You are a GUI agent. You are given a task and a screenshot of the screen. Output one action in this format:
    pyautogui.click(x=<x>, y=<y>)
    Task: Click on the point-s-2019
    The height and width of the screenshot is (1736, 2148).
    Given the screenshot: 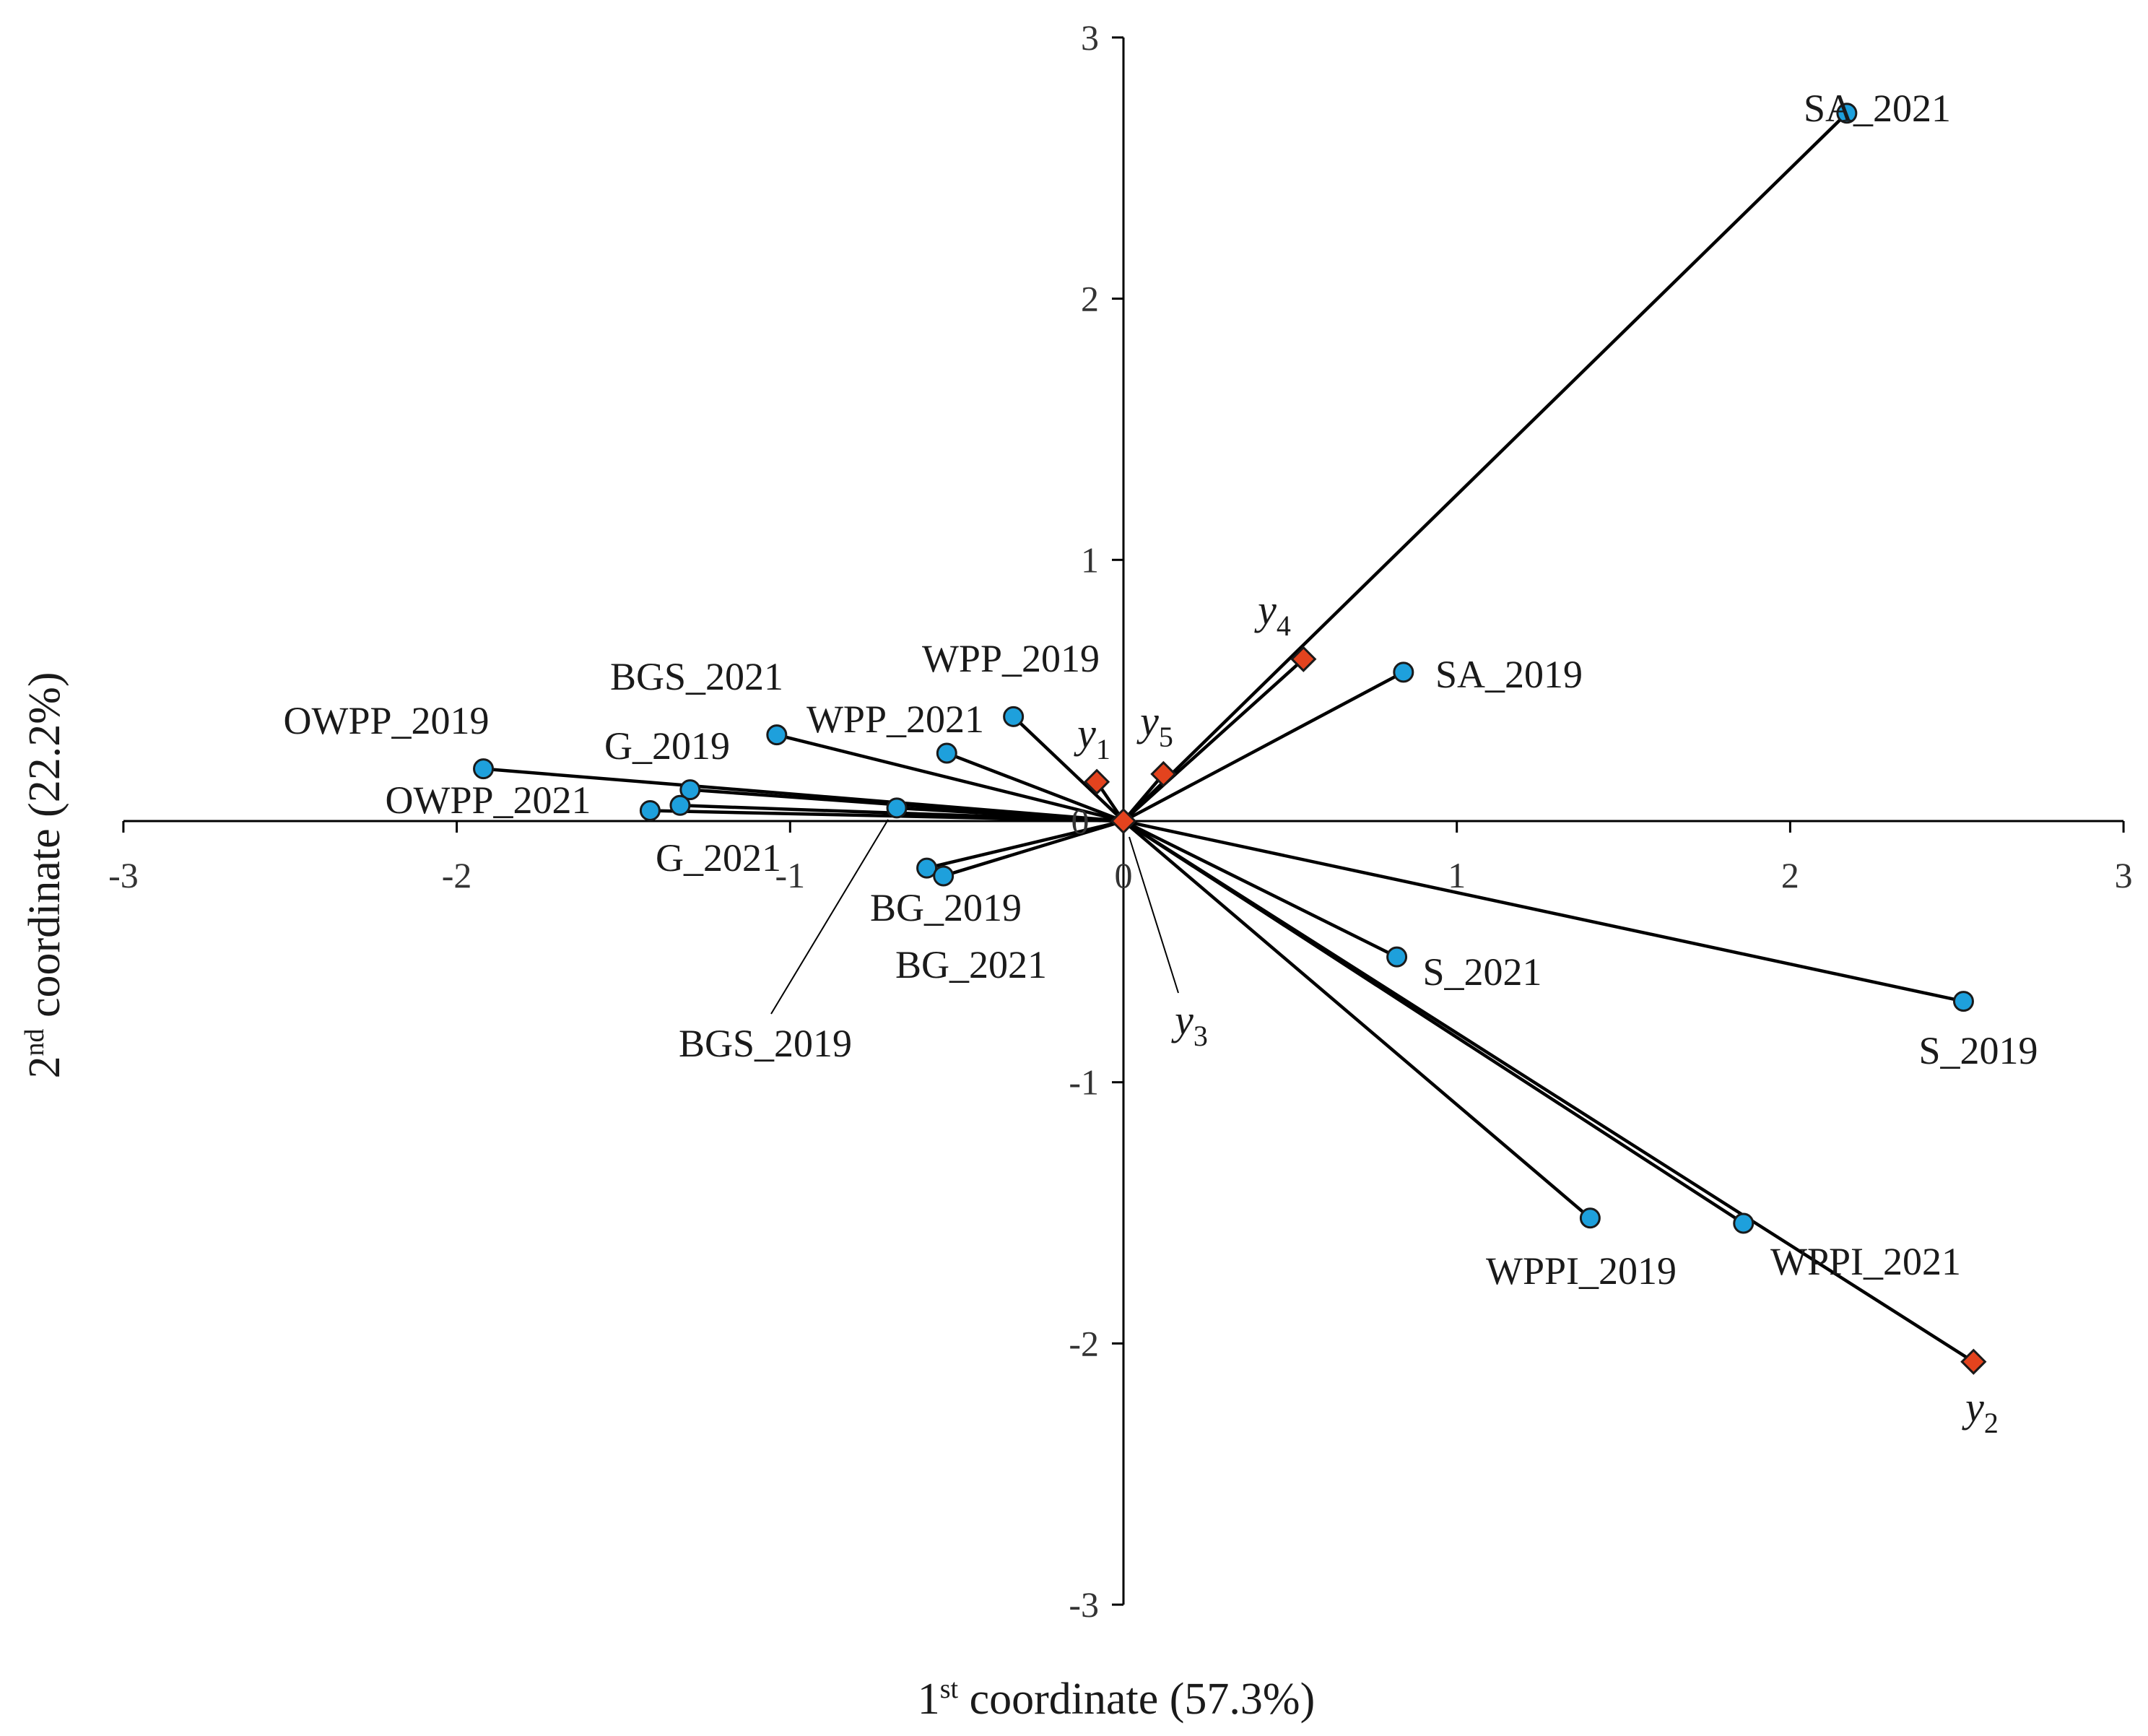 What is the action you would take?
    pyautogui.click(x=1963, y=1002)
    